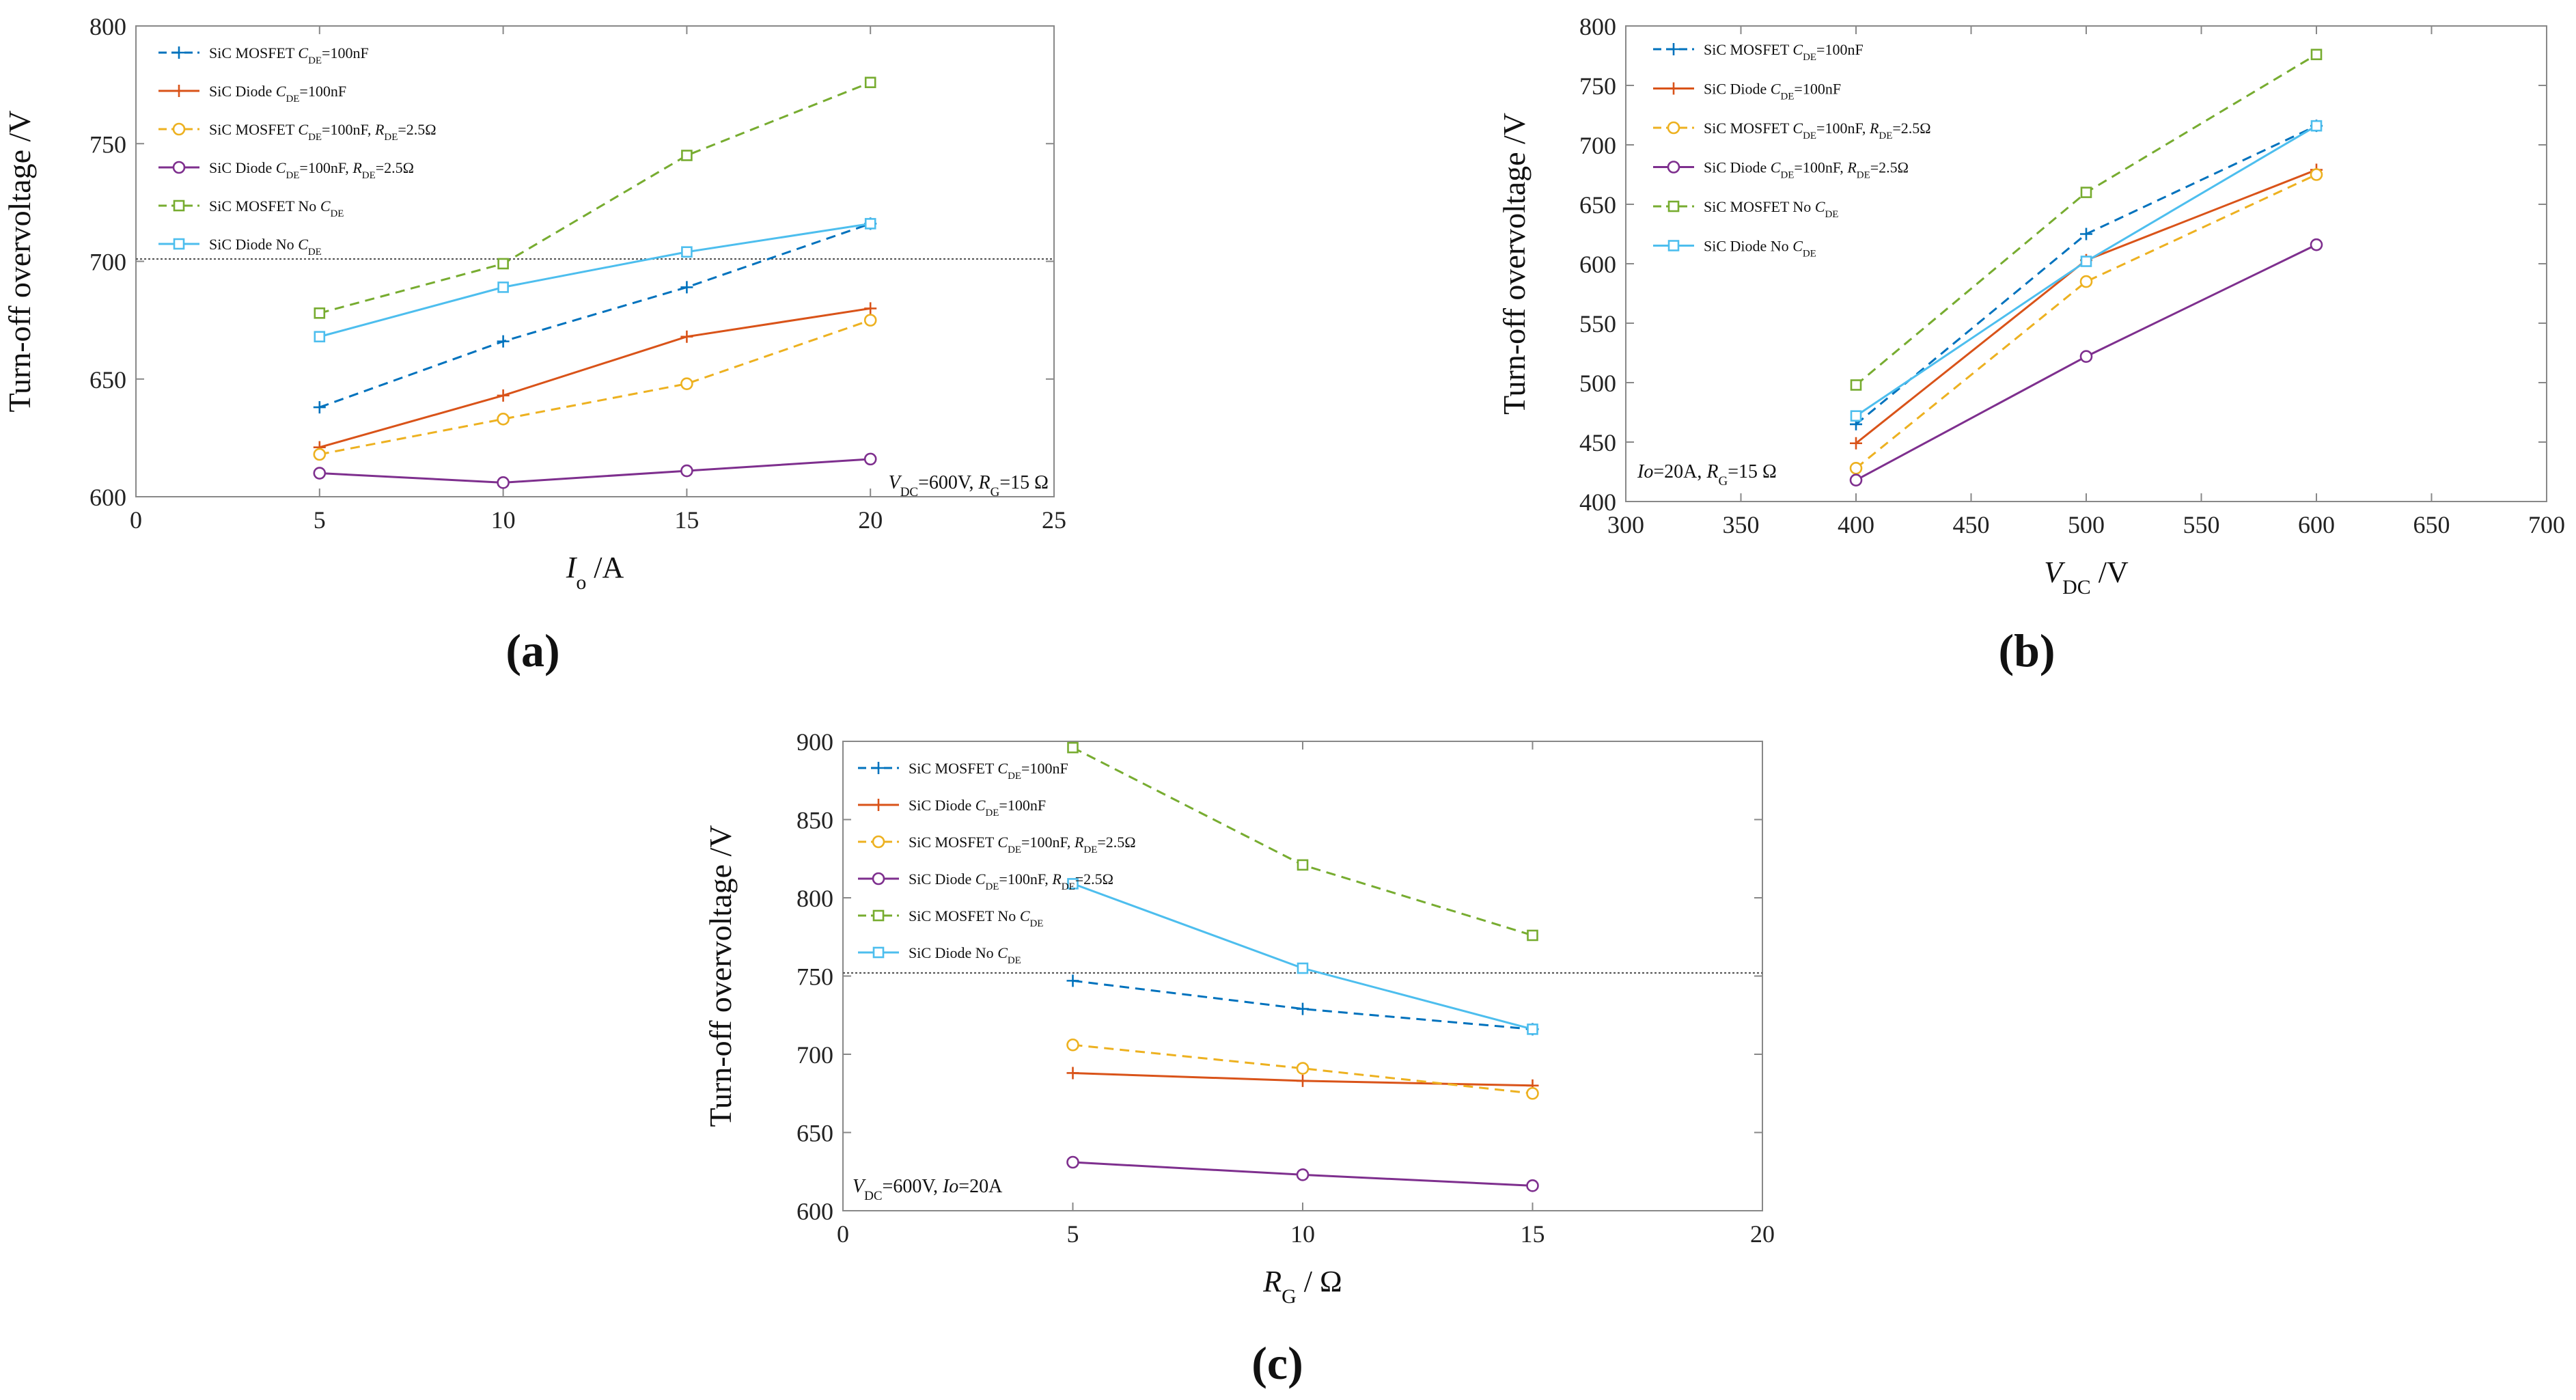 The width and height of the screenshot is (2576, 1400). What do you see at coordinates (1054, 520) in the screenshot?
I see `x-tick-label: 25` at bounding box center [1054, 520].